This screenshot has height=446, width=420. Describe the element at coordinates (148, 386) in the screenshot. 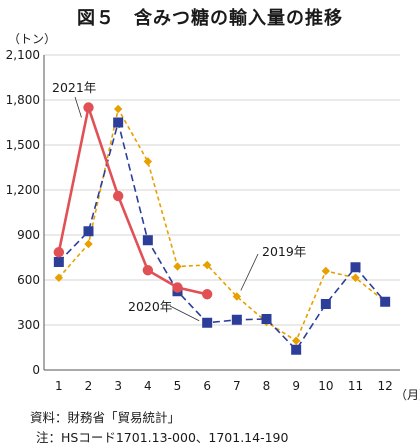

I see `x-tick-label: 4` at that location.